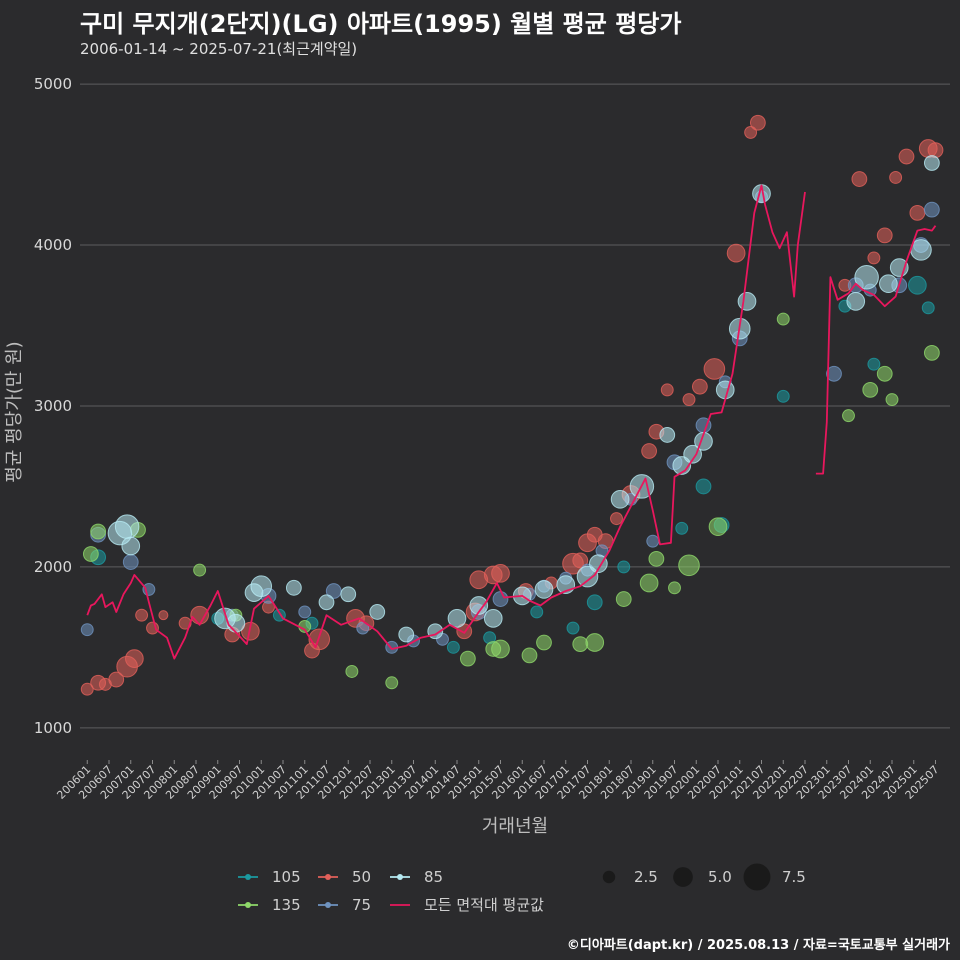 The height and width of the screenshot is (960, 960). Describe the element at coordinates (14, 411) in the screenshot. I see `y-axis-label: 평균 평당가(만 원)` at that location.